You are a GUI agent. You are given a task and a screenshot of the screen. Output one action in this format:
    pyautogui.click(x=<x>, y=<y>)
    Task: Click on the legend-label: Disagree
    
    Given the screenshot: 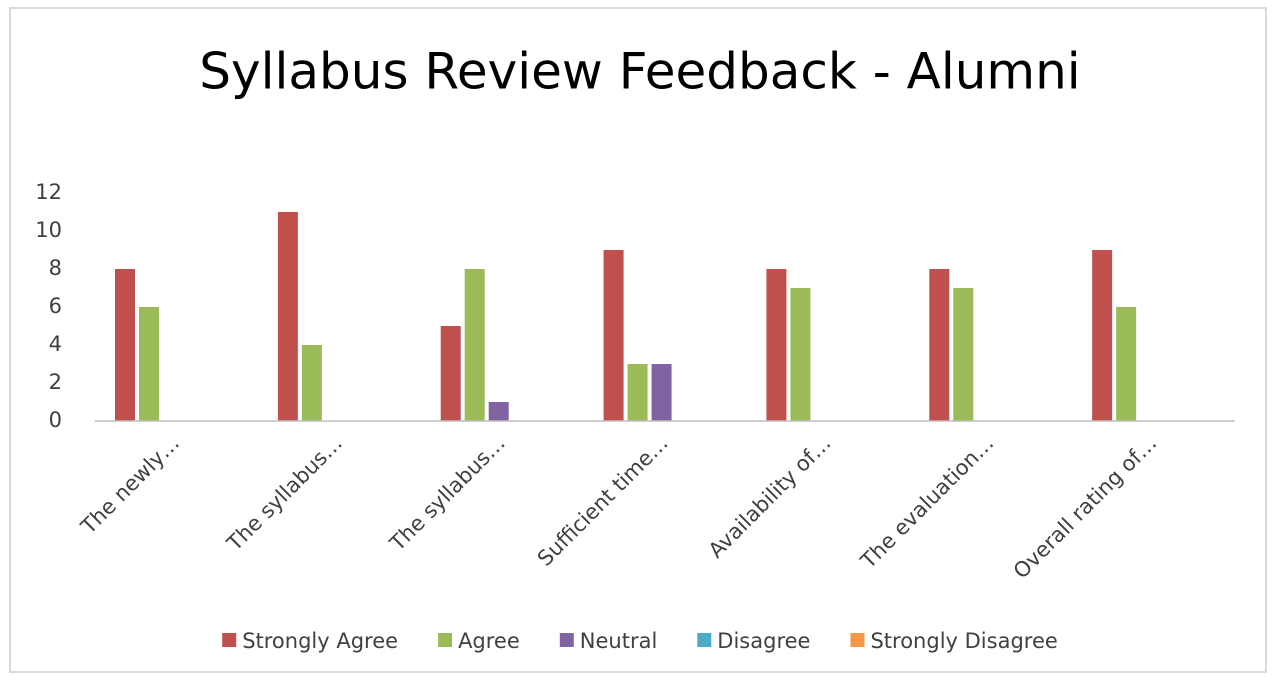 What is the action you would take?
    pyautogui.click(x=763, y=641)
    